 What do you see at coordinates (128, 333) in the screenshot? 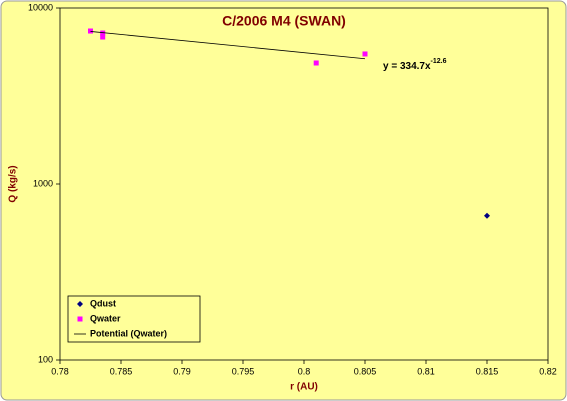
I see `legend-label: Potential (Qwater)` at bounding box center [128, 333].